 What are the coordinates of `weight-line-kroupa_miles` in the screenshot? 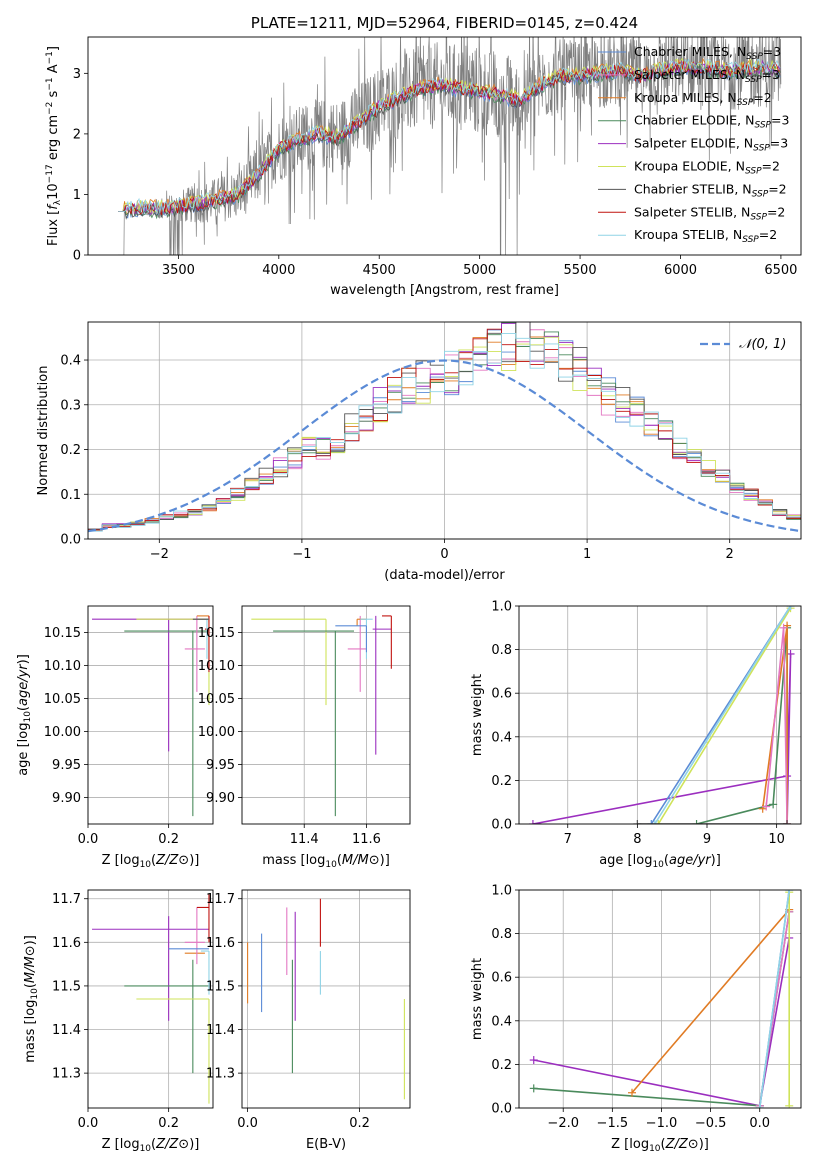 It's located at (710, 1001).